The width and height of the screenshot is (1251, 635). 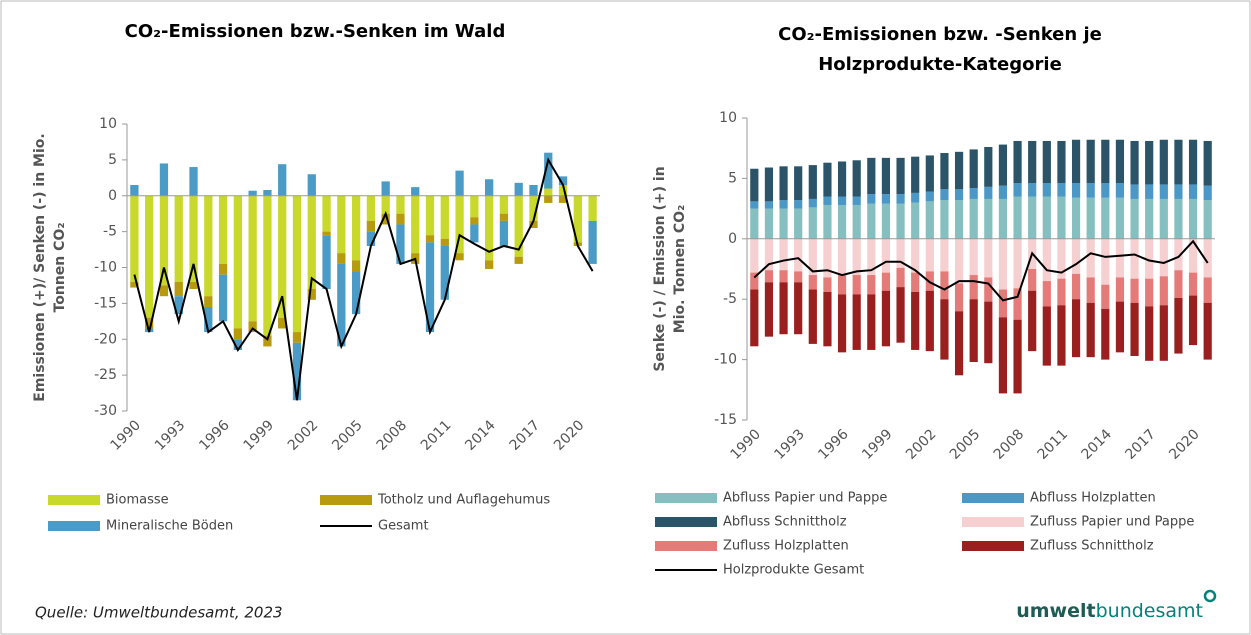 I want to click on legend-label: Mineralische Böden, so click(x=169, y=526).